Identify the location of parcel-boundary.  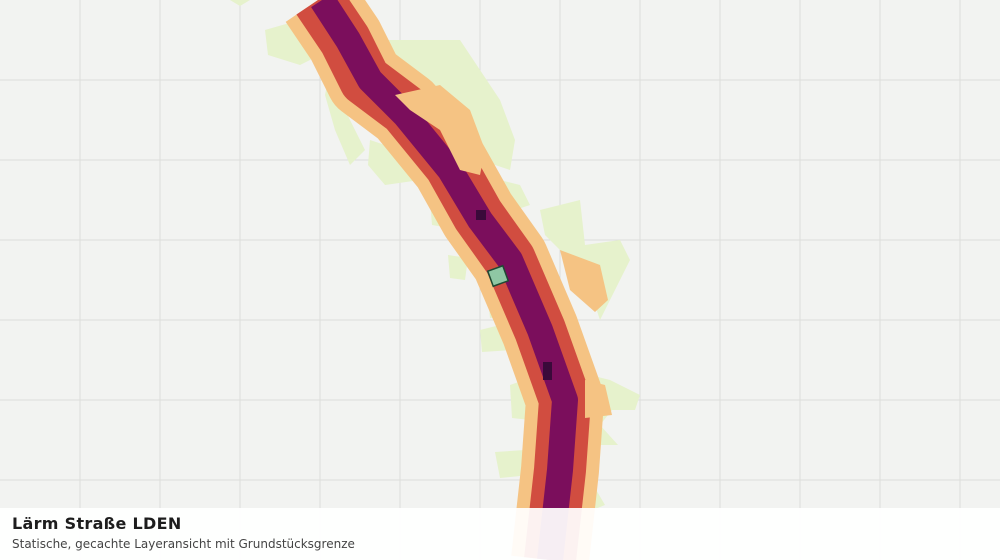
(498, 276).